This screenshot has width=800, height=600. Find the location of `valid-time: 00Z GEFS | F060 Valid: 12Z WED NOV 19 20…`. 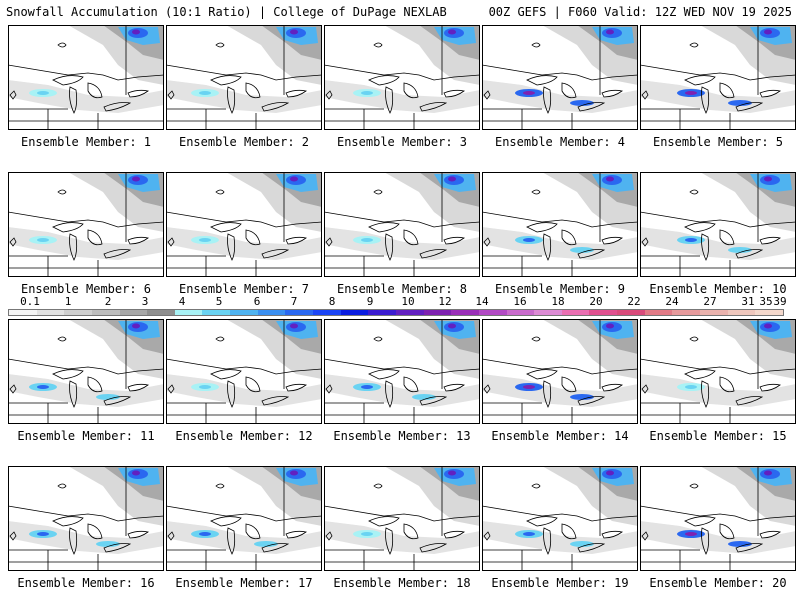

valid-time: 00Z GEFS | F060 Valid: 12Z WED NOV 19 20… is located at coordinates (640, 12).